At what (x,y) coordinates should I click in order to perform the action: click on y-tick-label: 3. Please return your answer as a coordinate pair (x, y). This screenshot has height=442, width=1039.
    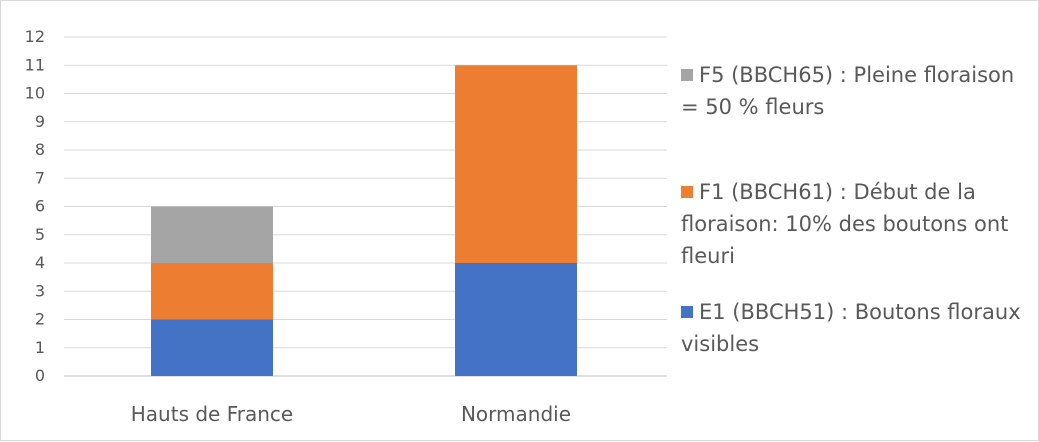
    Looking at the image, I should click on (40, 290).